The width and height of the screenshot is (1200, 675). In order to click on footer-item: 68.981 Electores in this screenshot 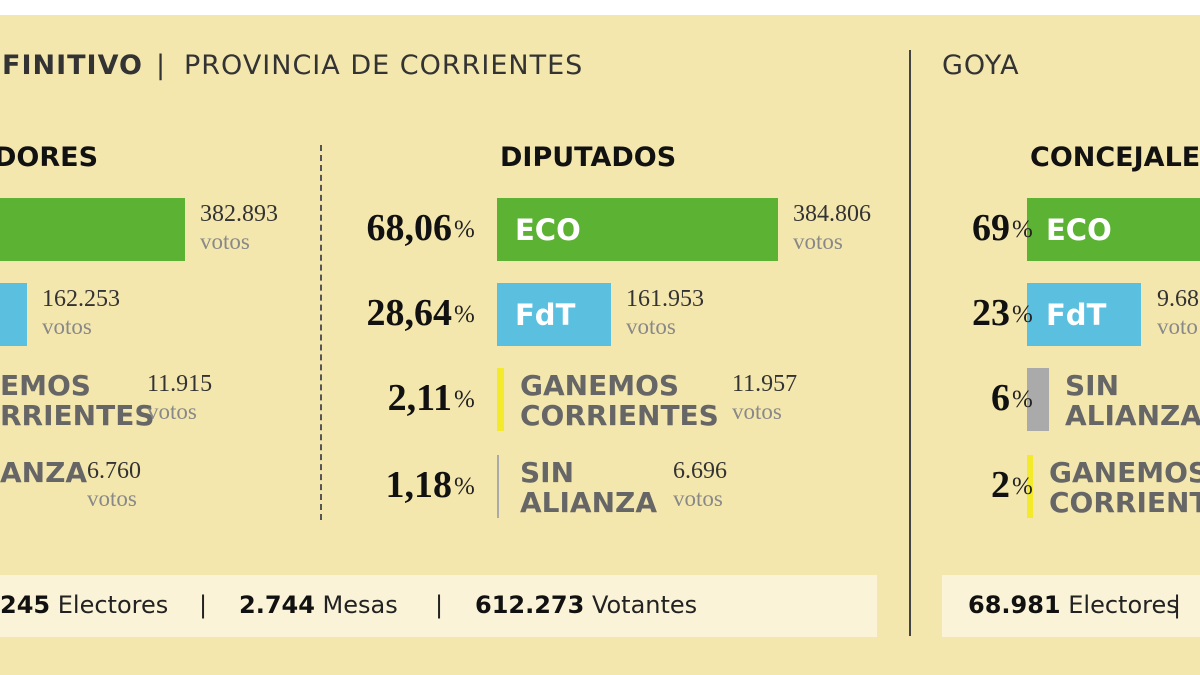, I will do `click(1073, 605)`.